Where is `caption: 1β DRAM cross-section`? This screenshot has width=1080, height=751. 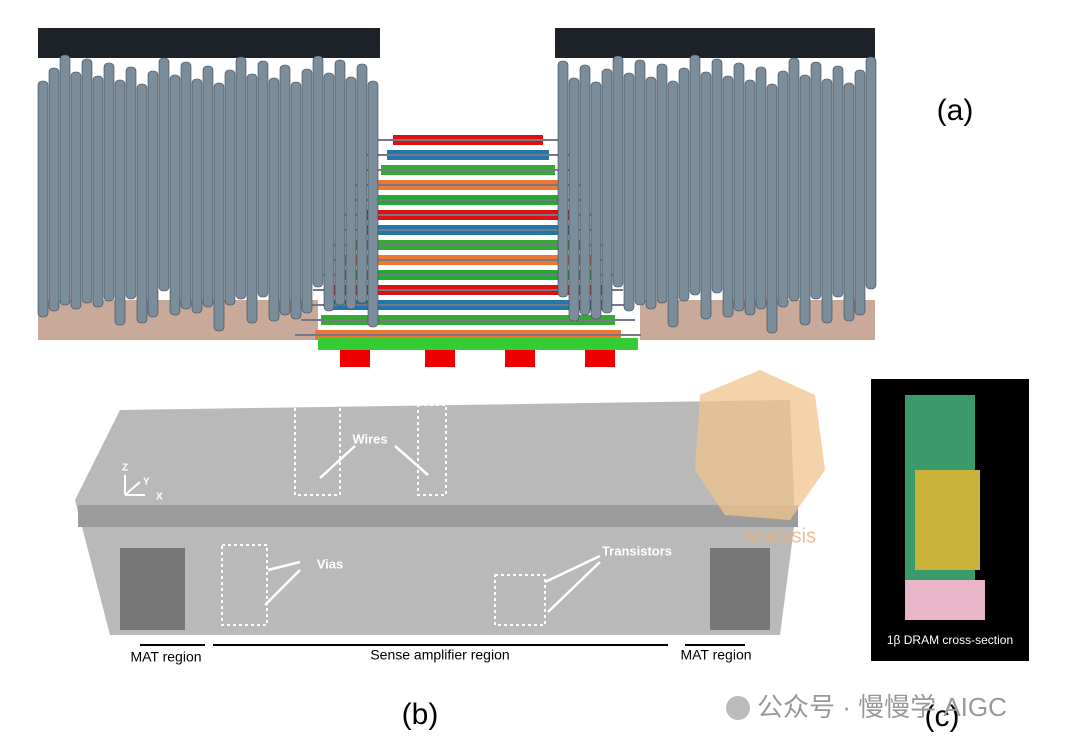 caption: 1β DRAM cross-section is located at coordinates (950, 640).